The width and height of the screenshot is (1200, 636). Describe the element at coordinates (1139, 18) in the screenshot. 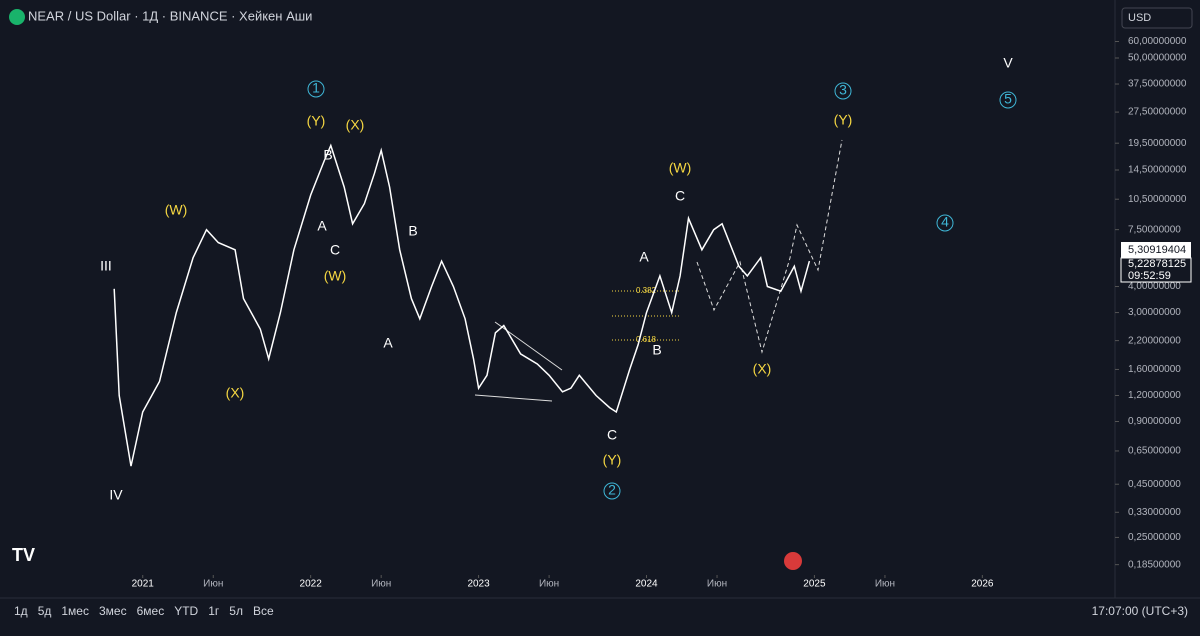

I see `currency: USD` at that location.